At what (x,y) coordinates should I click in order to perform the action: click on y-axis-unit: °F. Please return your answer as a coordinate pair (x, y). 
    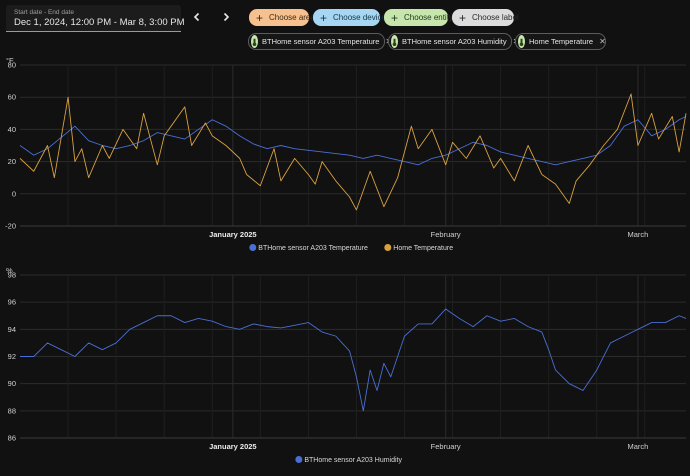
    Looking at the image, I should click on (10, 60).